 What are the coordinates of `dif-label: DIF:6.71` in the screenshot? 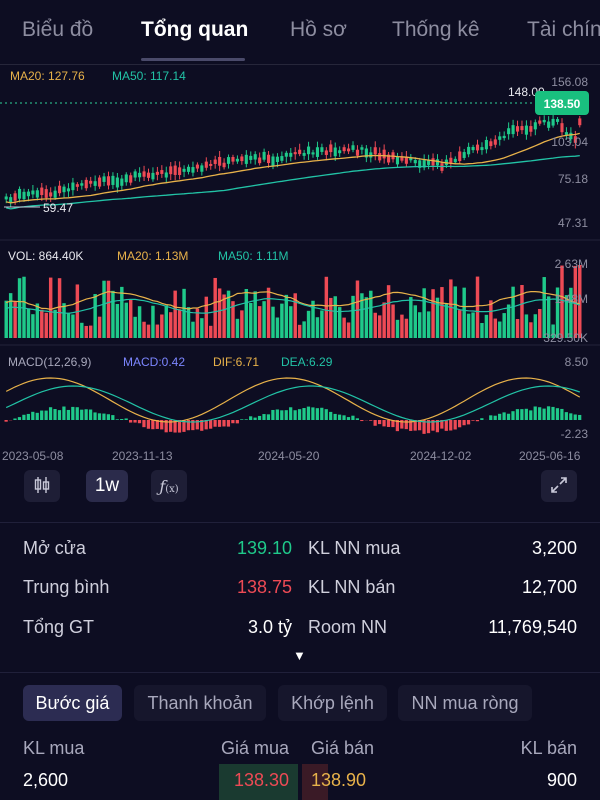 It's located at (236, 362).